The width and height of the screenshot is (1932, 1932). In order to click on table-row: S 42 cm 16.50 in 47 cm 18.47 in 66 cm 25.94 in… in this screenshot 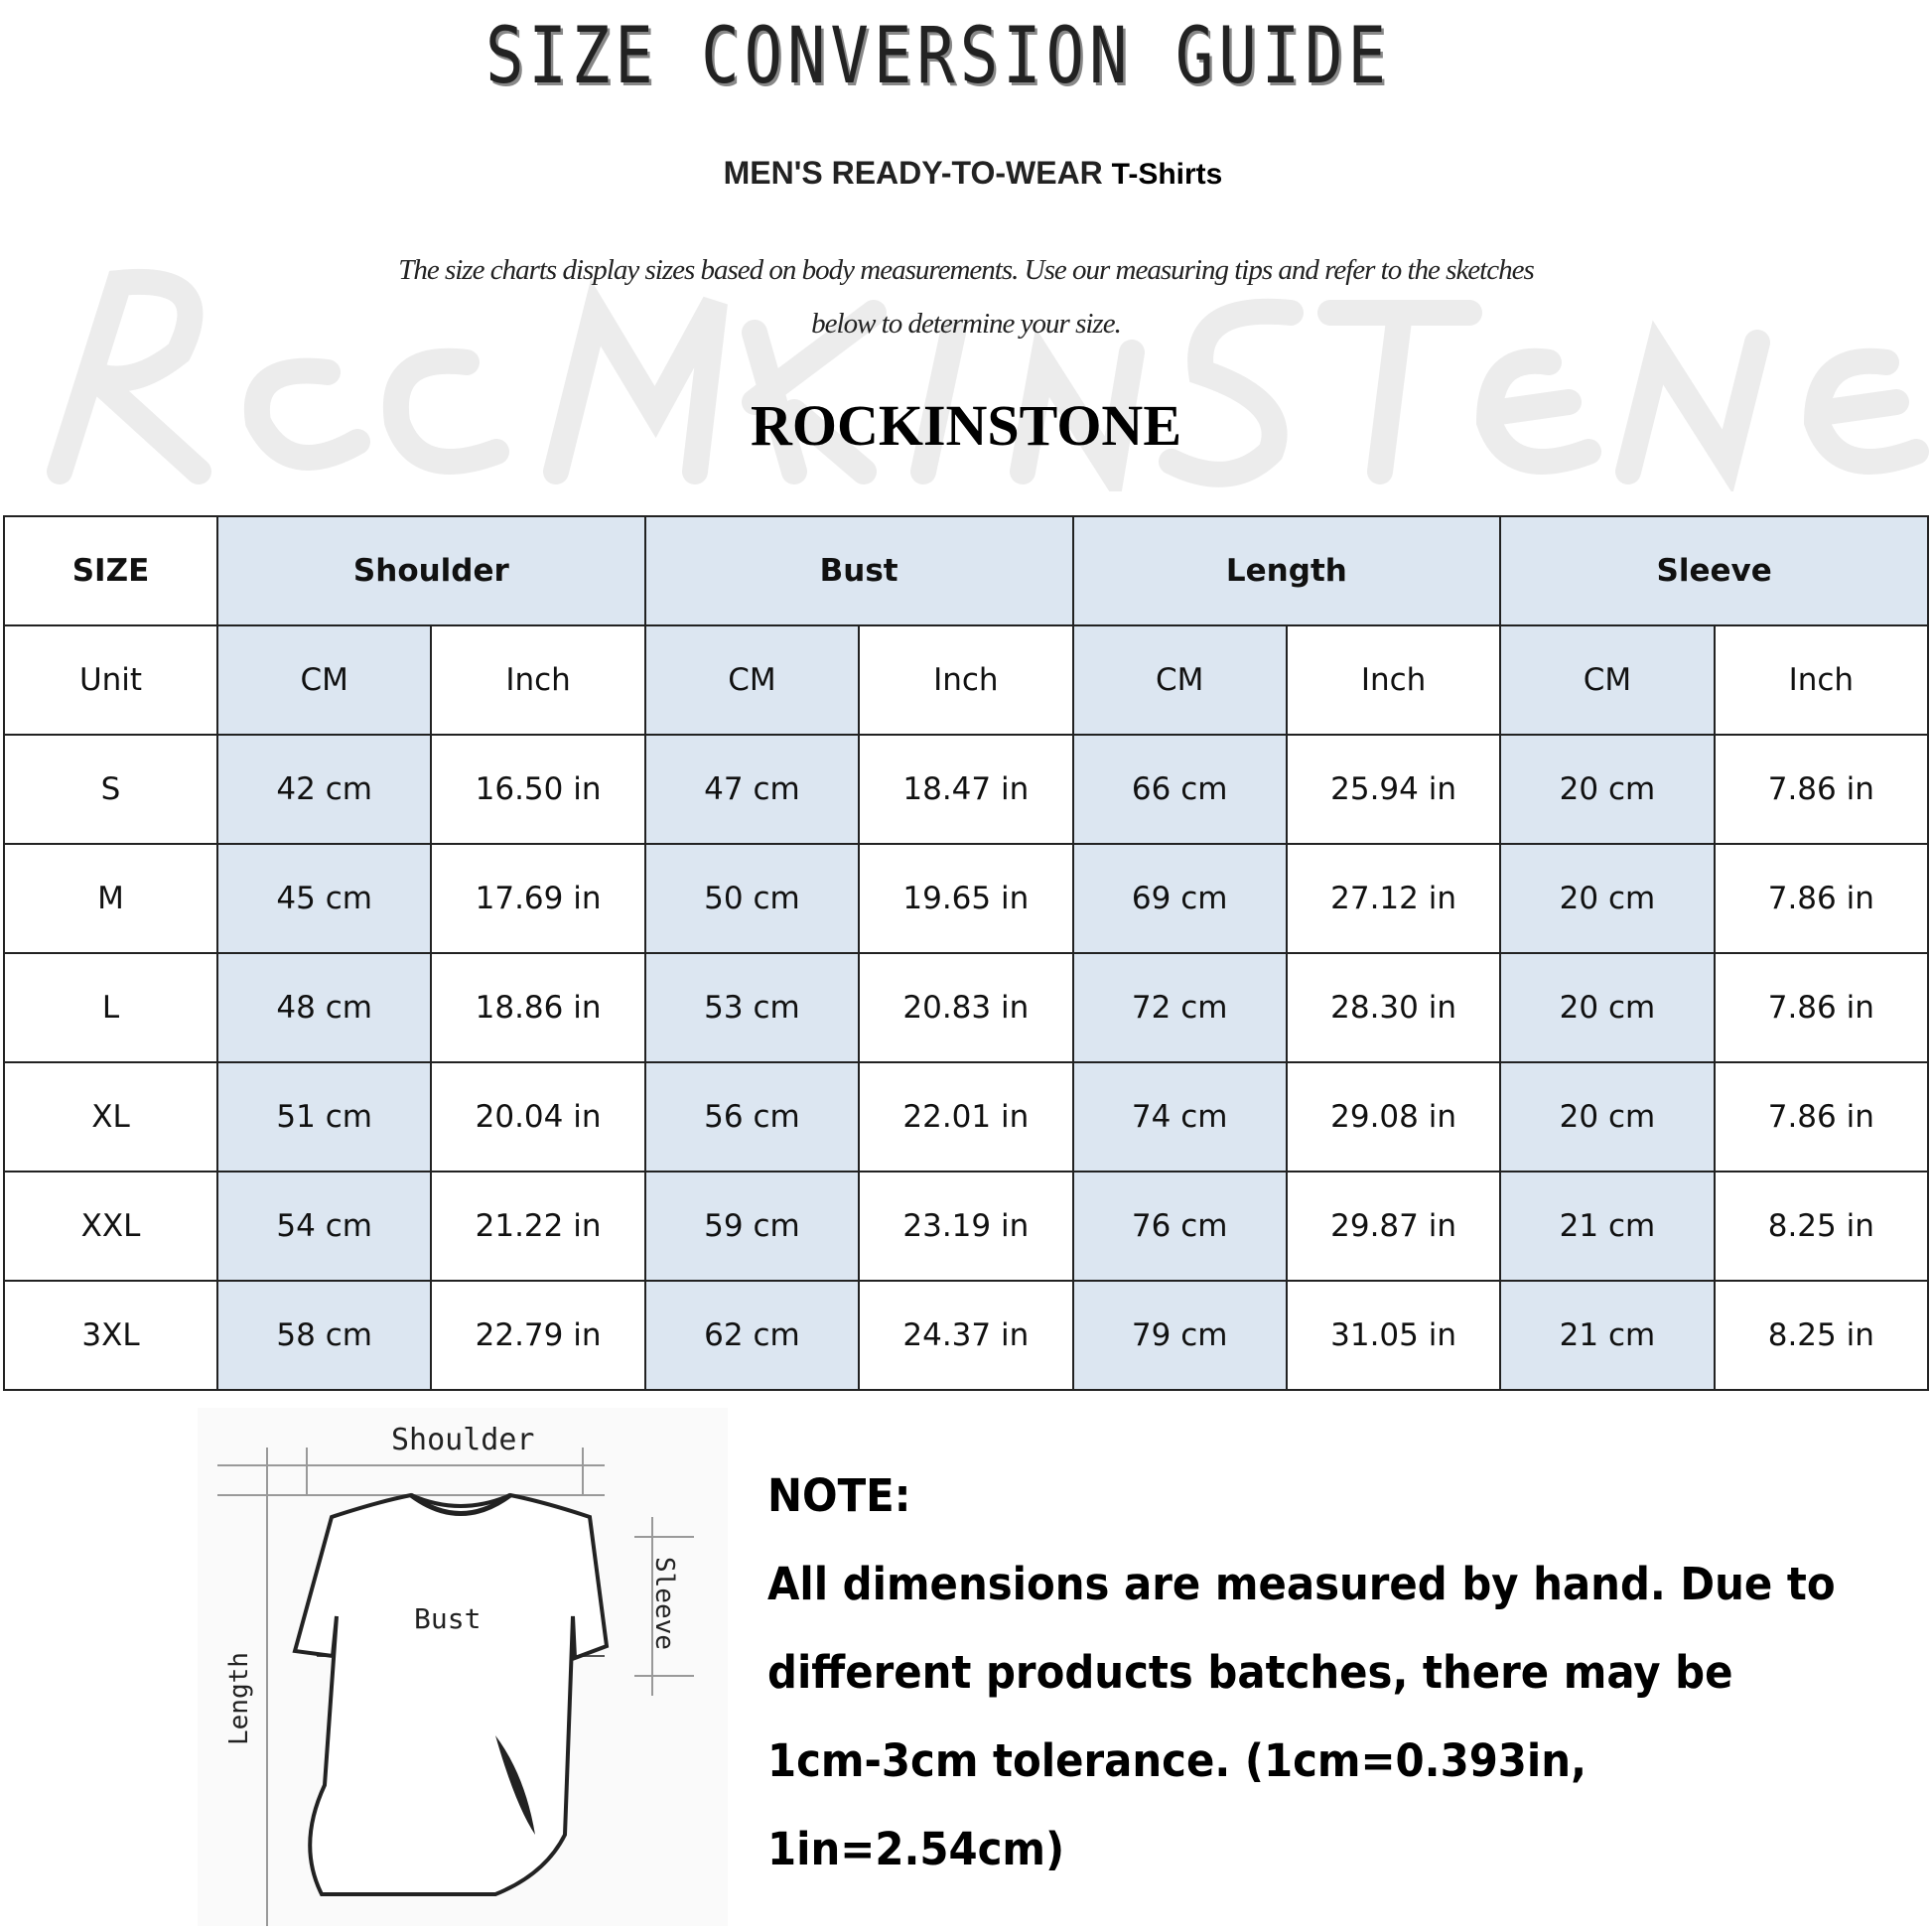, I will do `click(967, 789)`.